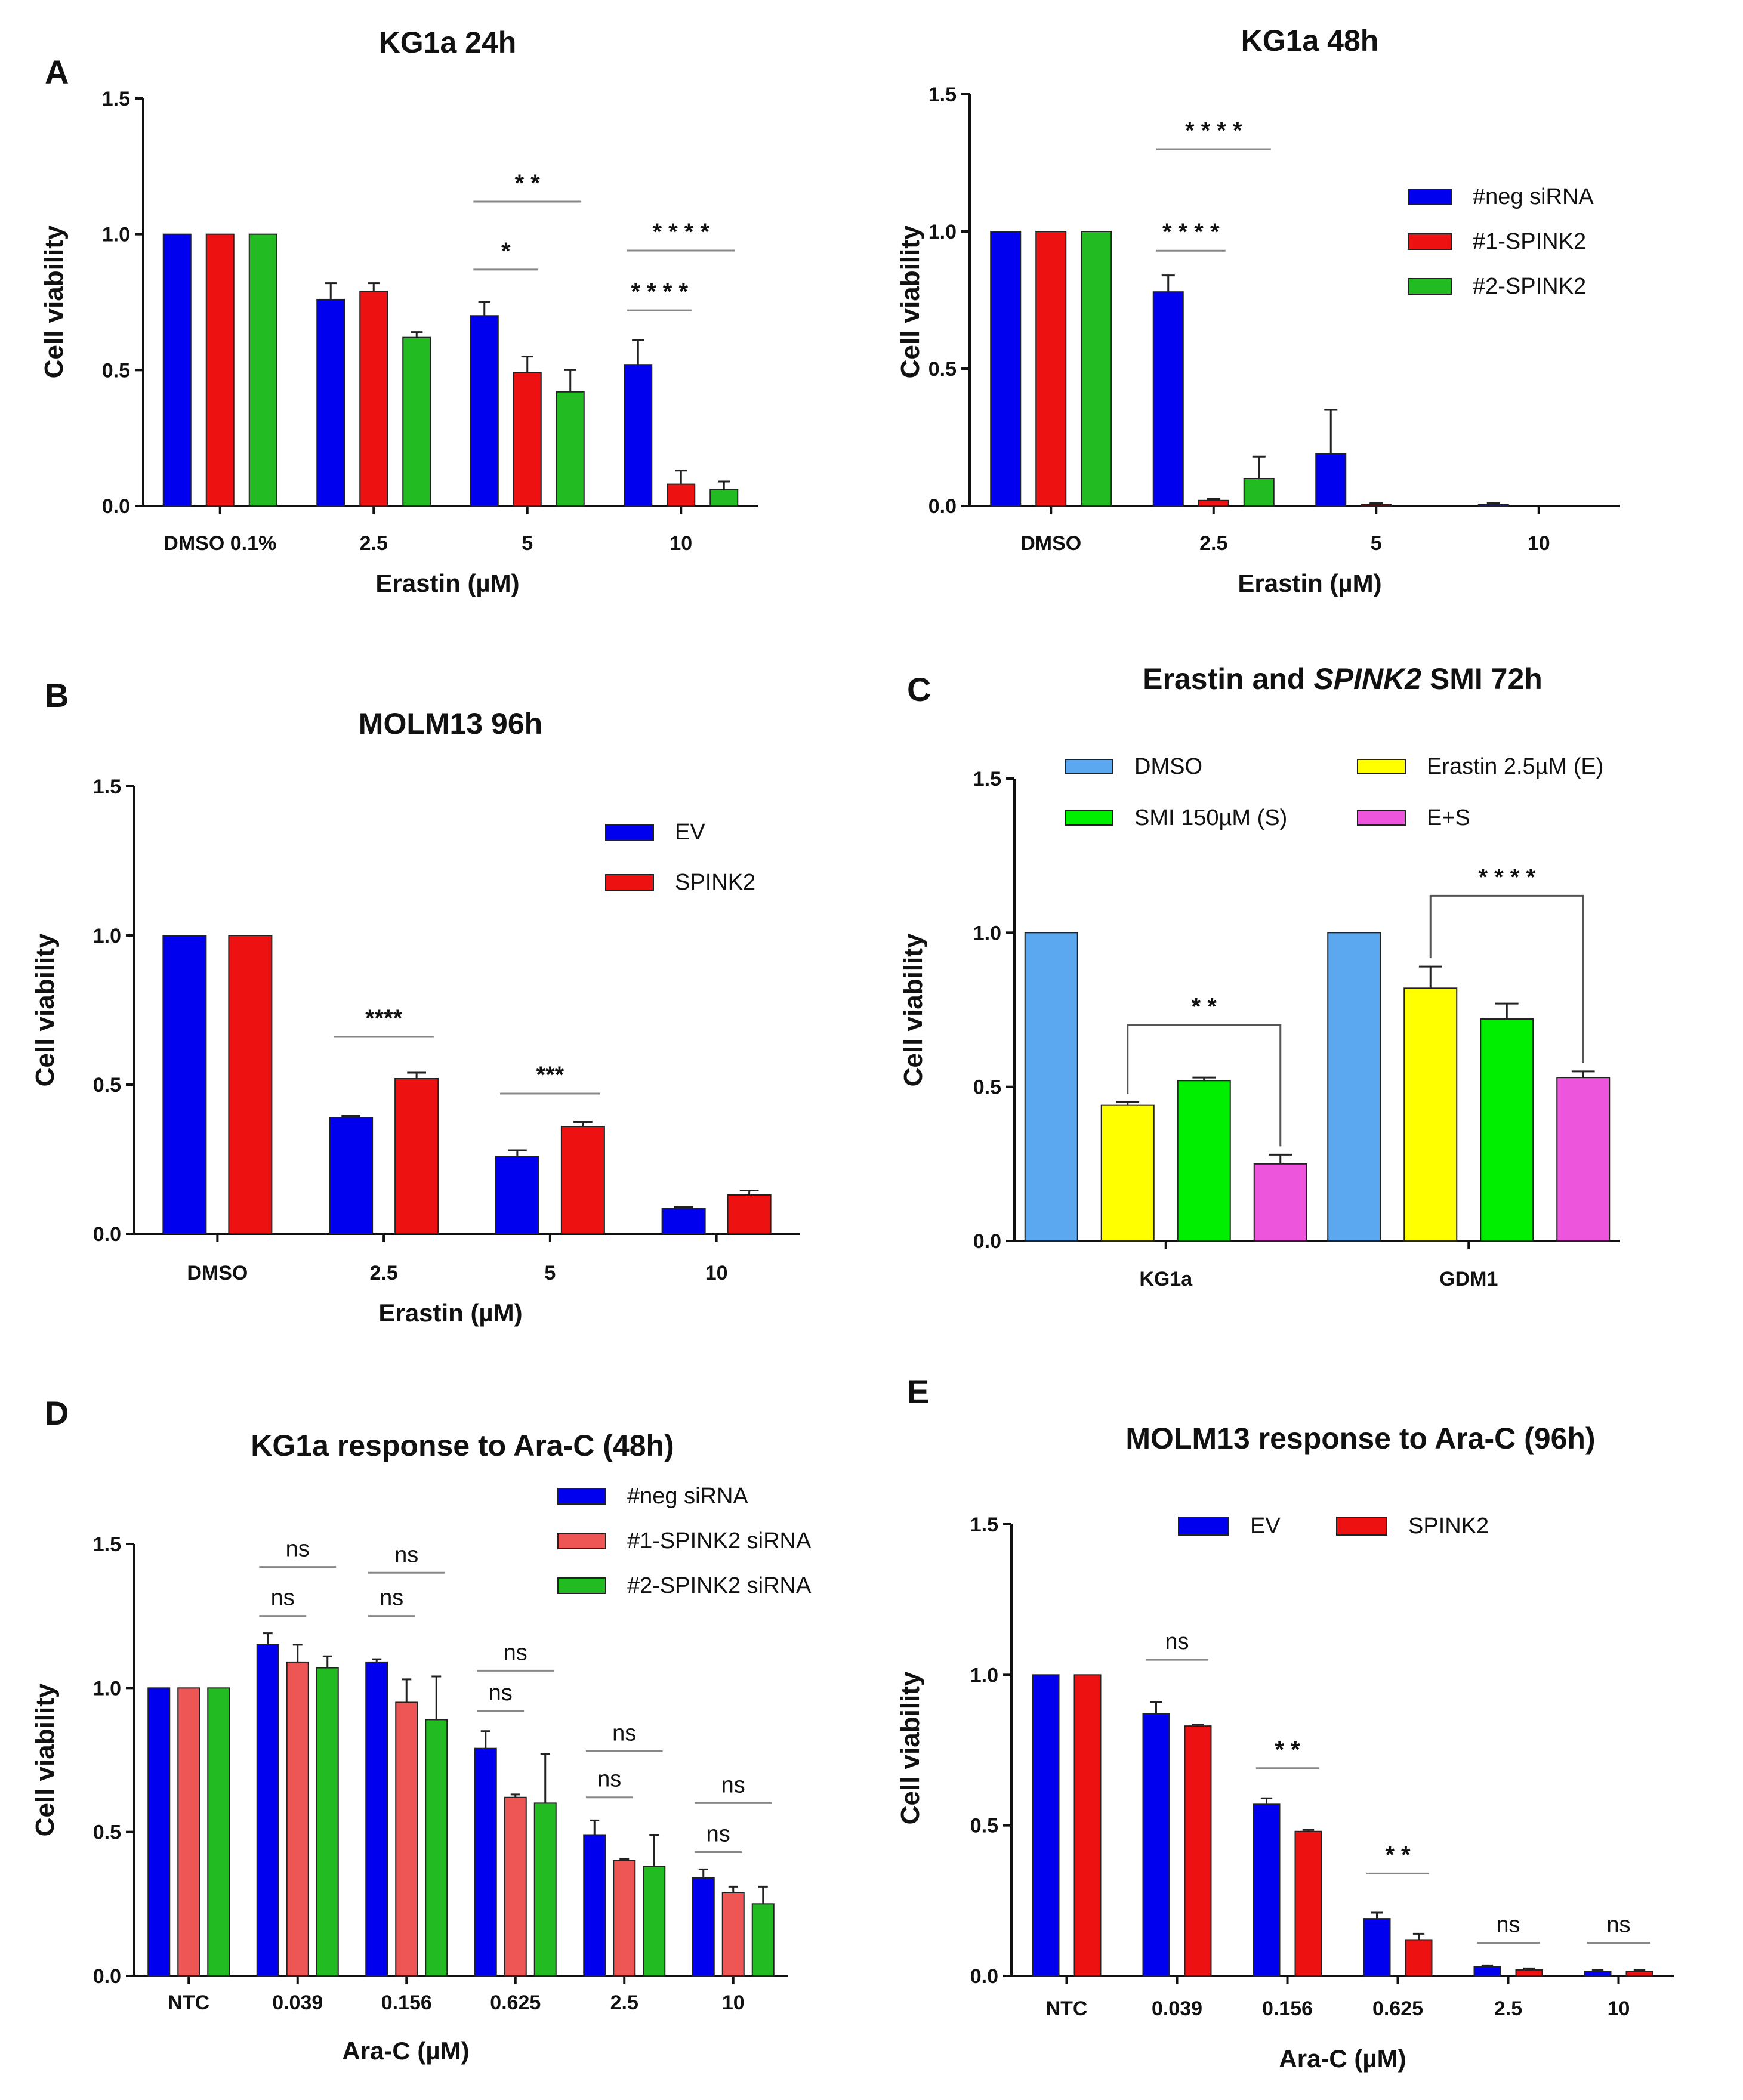 Image resolution: width=1743 pixels, height=2100 pixels. Describe the element at coordinates (1507, 1010) in the screenshot. I see `error-bar-smi-150-m-s-gdm1` at that location.